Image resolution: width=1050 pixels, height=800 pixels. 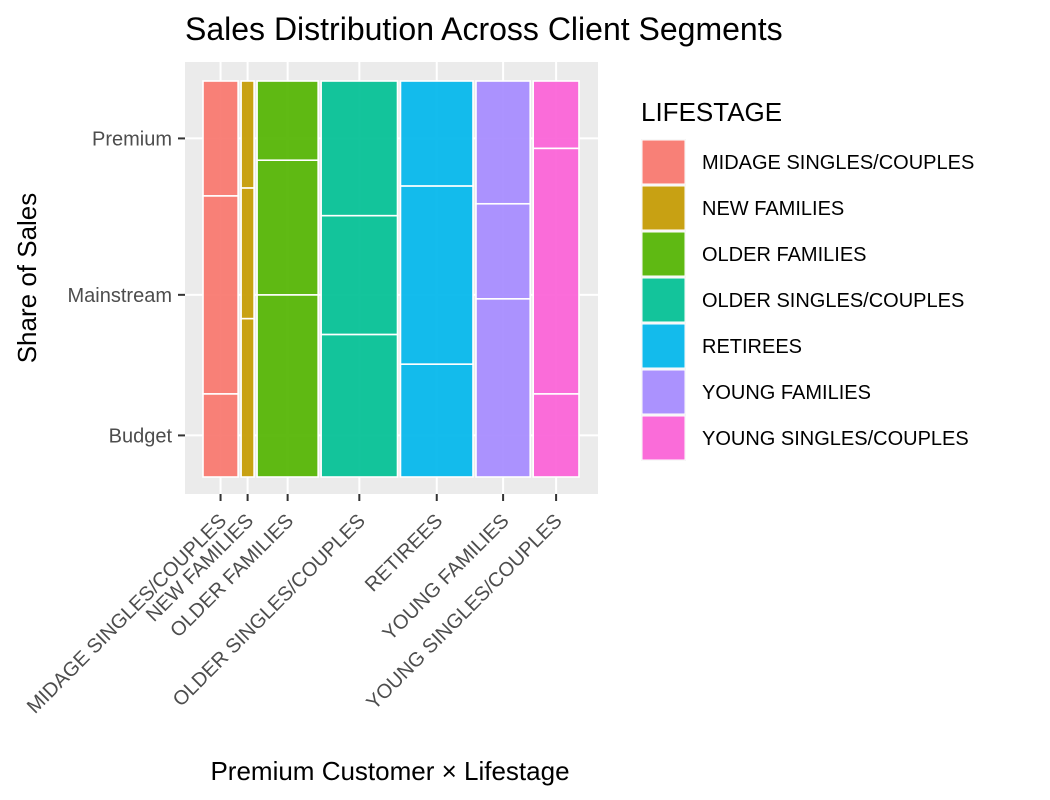 I want to click on legend-label: OLDER FAMILIES, so click(x=784, y=255).